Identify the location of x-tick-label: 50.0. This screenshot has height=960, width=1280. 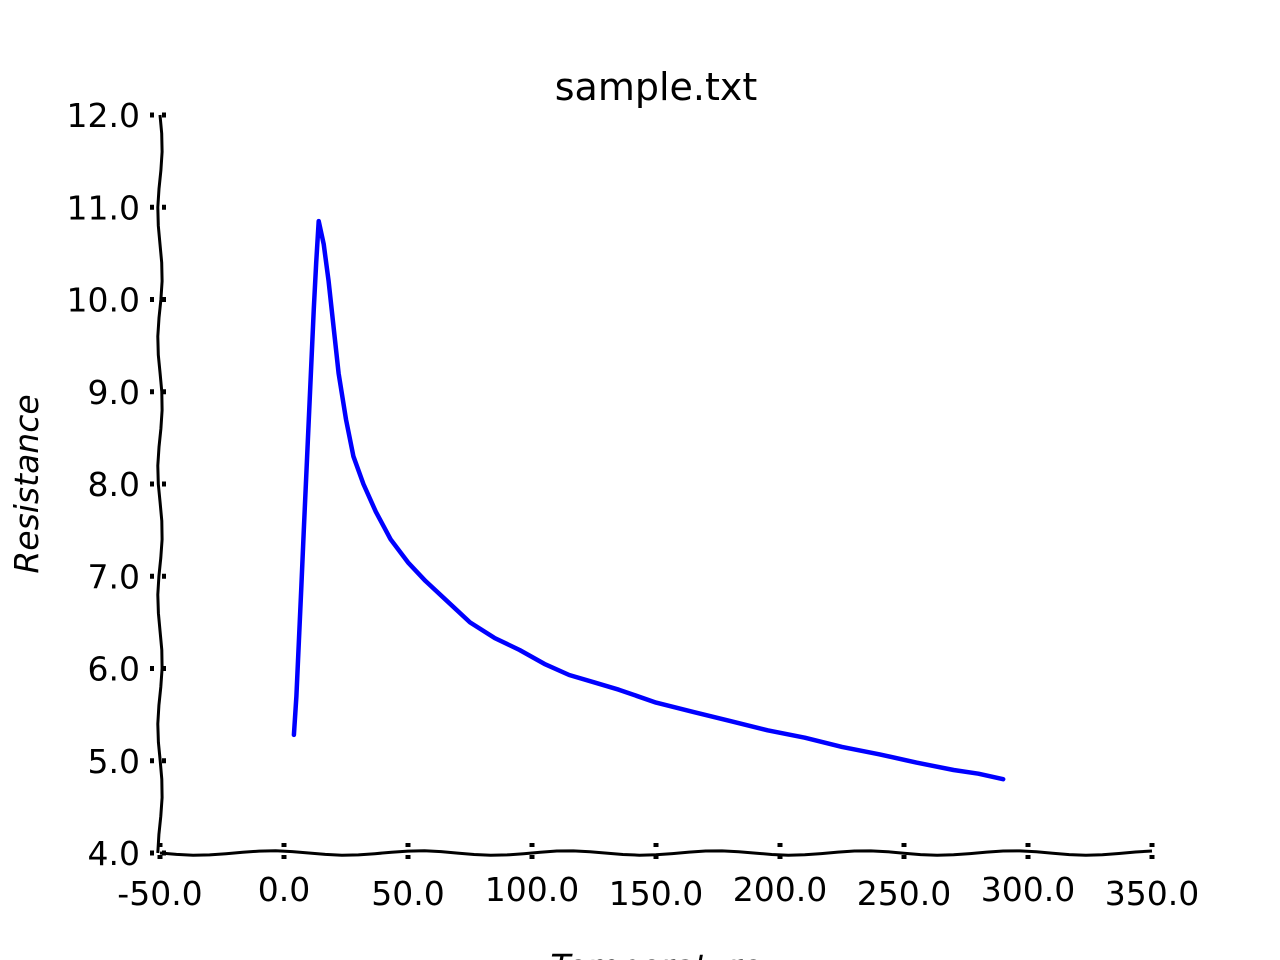
(407, 893).